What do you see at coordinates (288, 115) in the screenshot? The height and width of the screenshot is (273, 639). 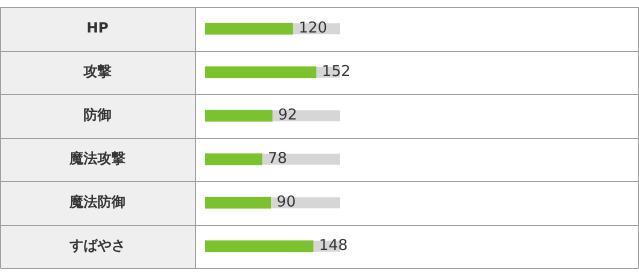 I see `data-label: 92` at bounding box center [288, 115].